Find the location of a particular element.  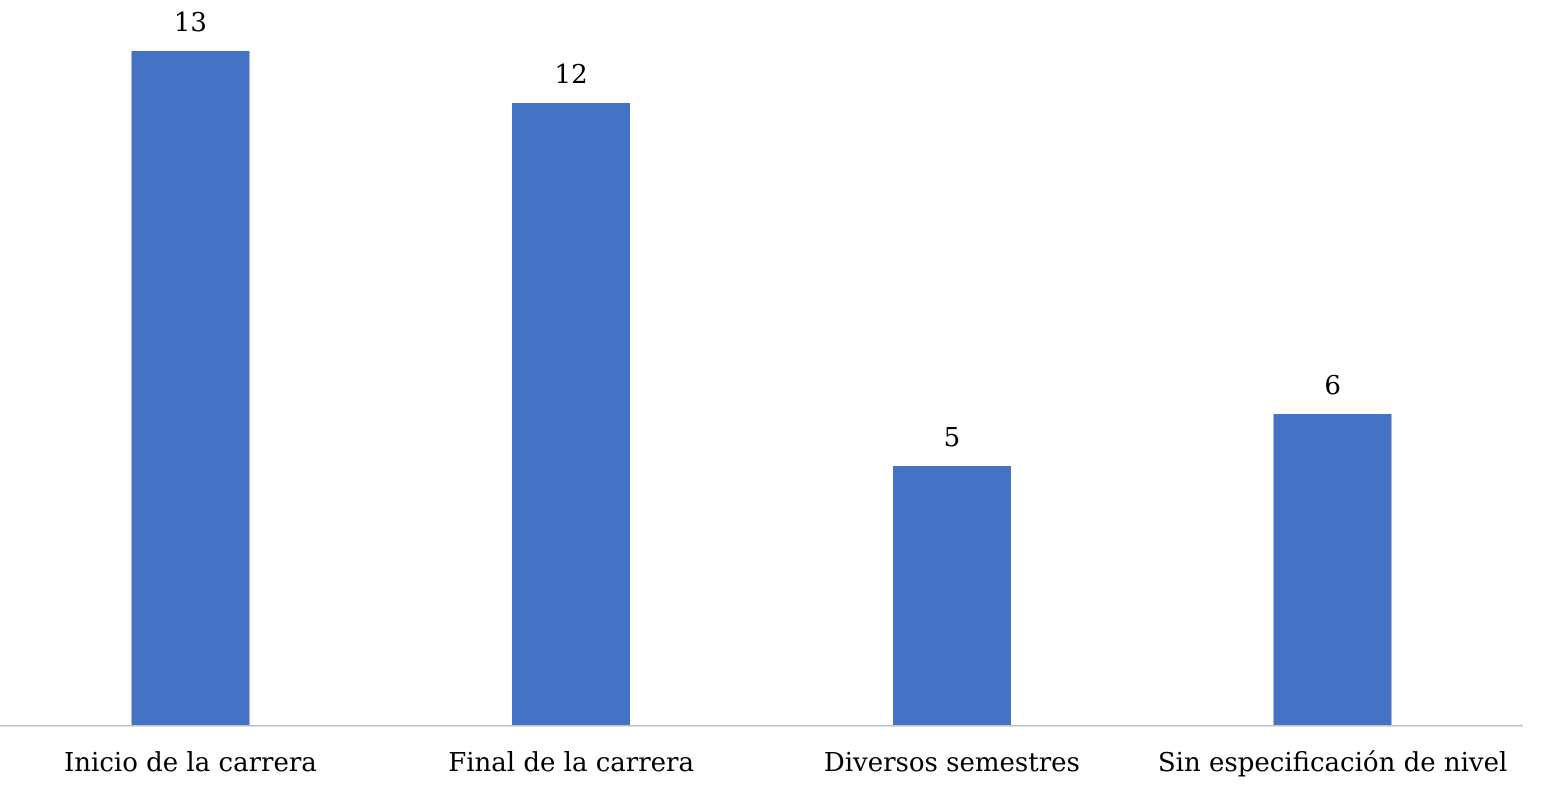

category-label-1: Inicio de la carrera is located at coordinates (190, 763).